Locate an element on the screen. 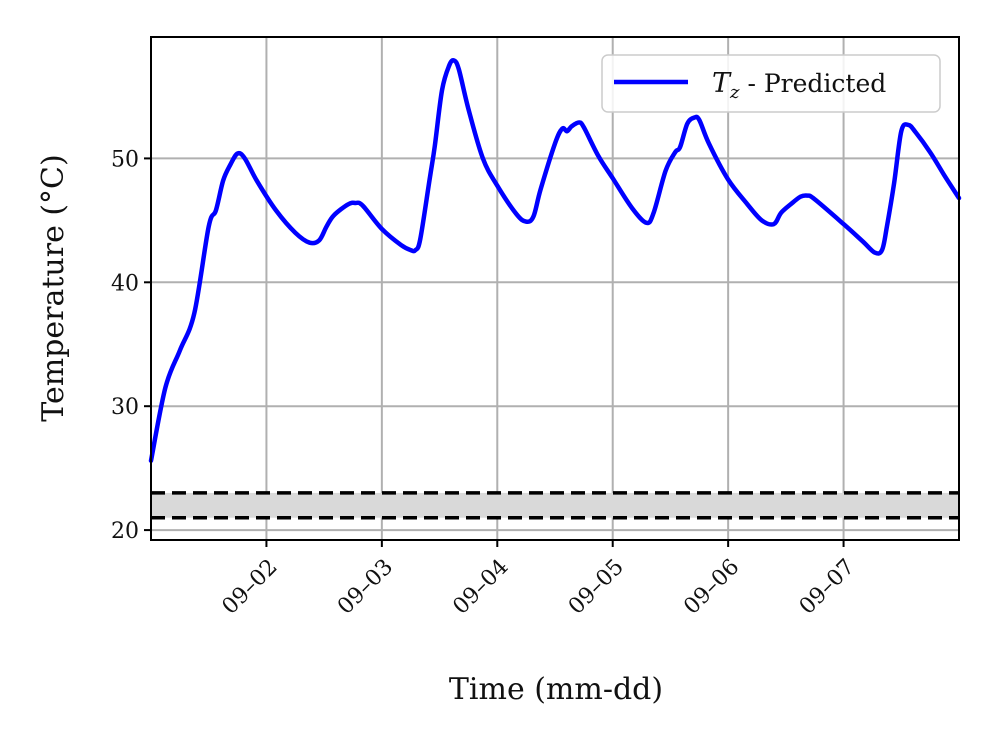 The width and height of the screenshot is (997, 747). y-tick-label: 20 is located at coordinates (125, 531).